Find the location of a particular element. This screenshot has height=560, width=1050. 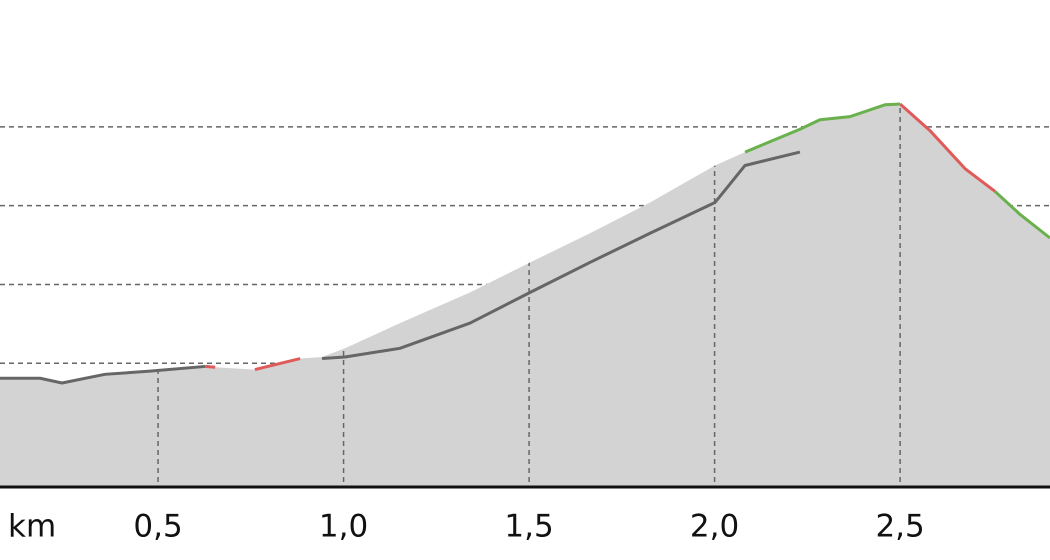

x-tick-label: 0,5 is located at coordinates (157, 527).